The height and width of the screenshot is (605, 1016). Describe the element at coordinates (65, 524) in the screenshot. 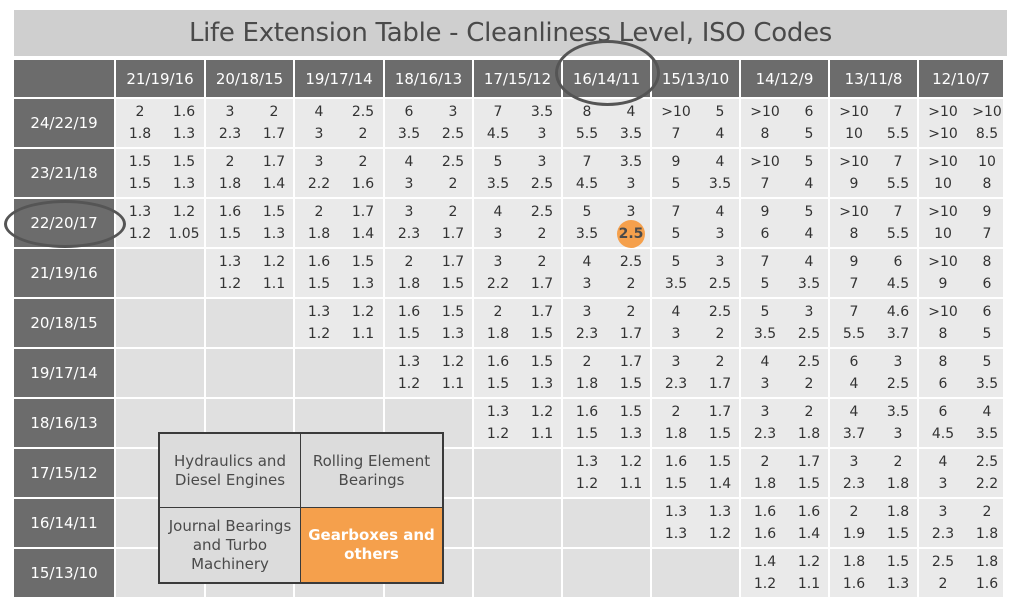

I see `row-header: 16/14/11` at that location.